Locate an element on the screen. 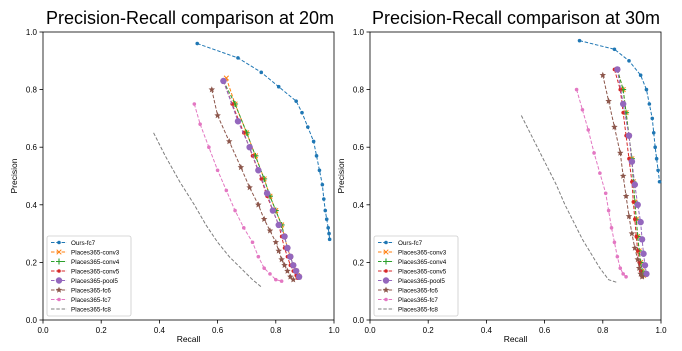  legend-label: Places365-fc8 is located at coordinates (91, 309).